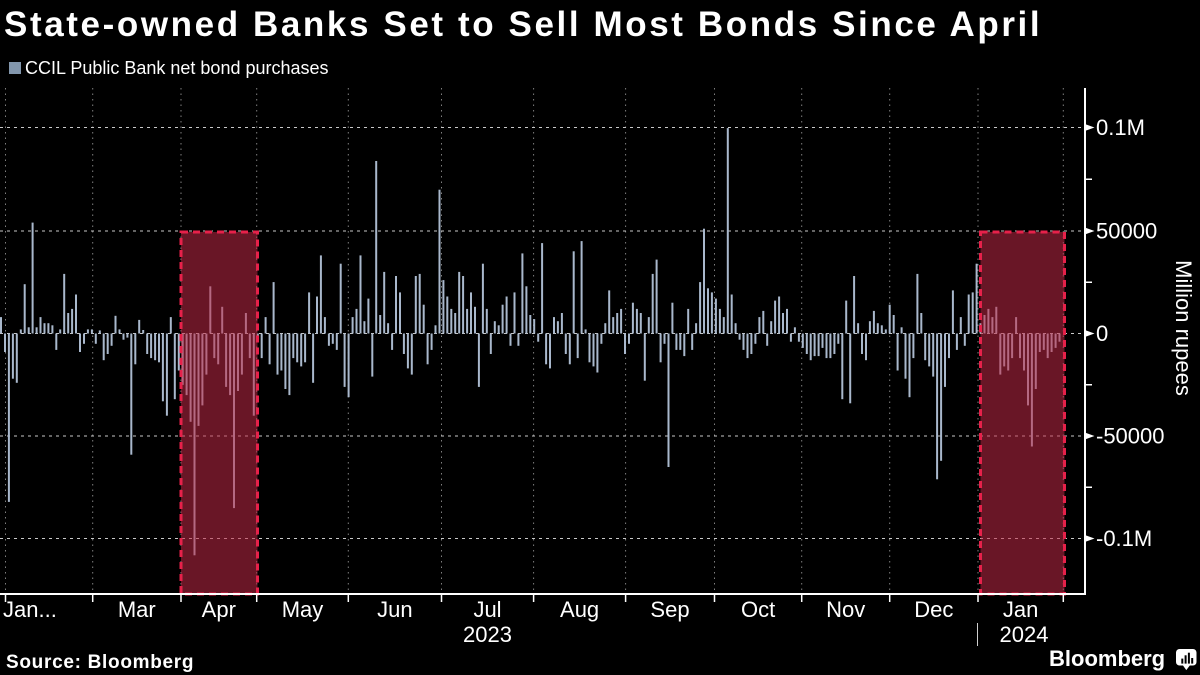 This screenshot has height=675, width=1200. Describe the element at coordinates (303, 609) in the screenshot. I see `svg-text: May` at that location.